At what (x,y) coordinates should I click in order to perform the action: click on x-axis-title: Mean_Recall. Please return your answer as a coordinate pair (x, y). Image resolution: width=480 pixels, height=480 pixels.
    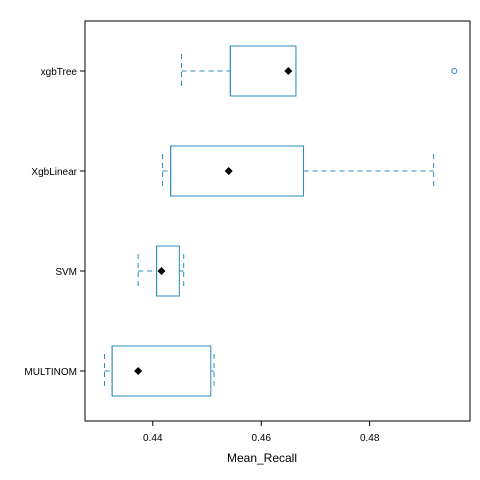
    Looking at the image, I should click on (262, 458).